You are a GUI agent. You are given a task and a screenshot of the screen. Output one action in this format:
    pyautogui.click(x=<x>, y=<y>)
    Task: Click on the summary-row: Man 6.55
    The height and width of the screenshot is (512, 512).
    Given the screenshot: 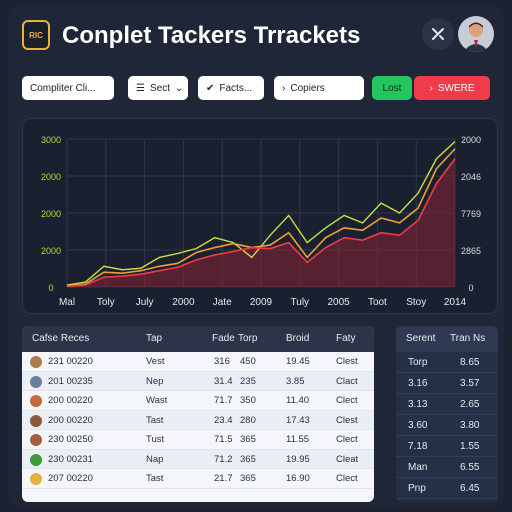 What is the action you would take?
    pyautogui.click(x=447, y=467)
    